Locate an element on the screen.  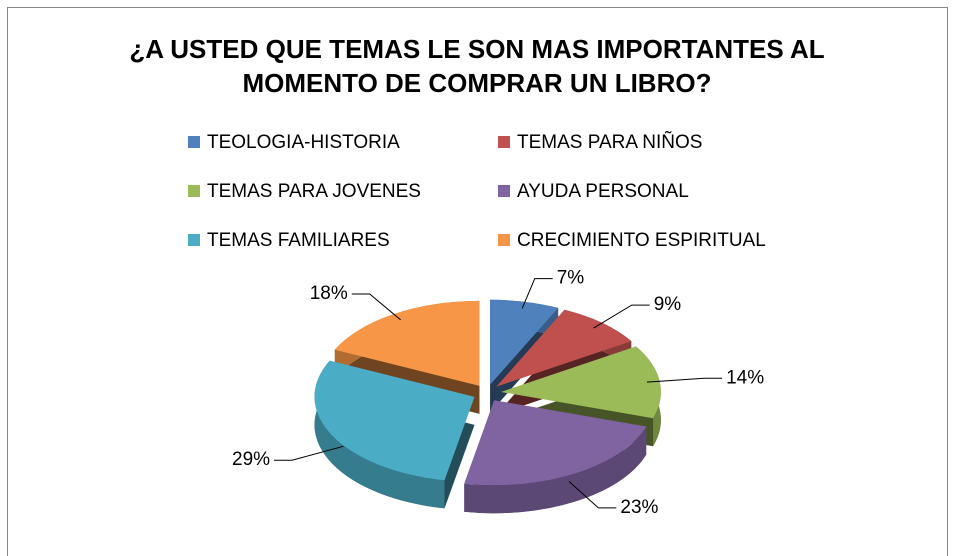
data-label: 23% is located at coordinates (639, 507).